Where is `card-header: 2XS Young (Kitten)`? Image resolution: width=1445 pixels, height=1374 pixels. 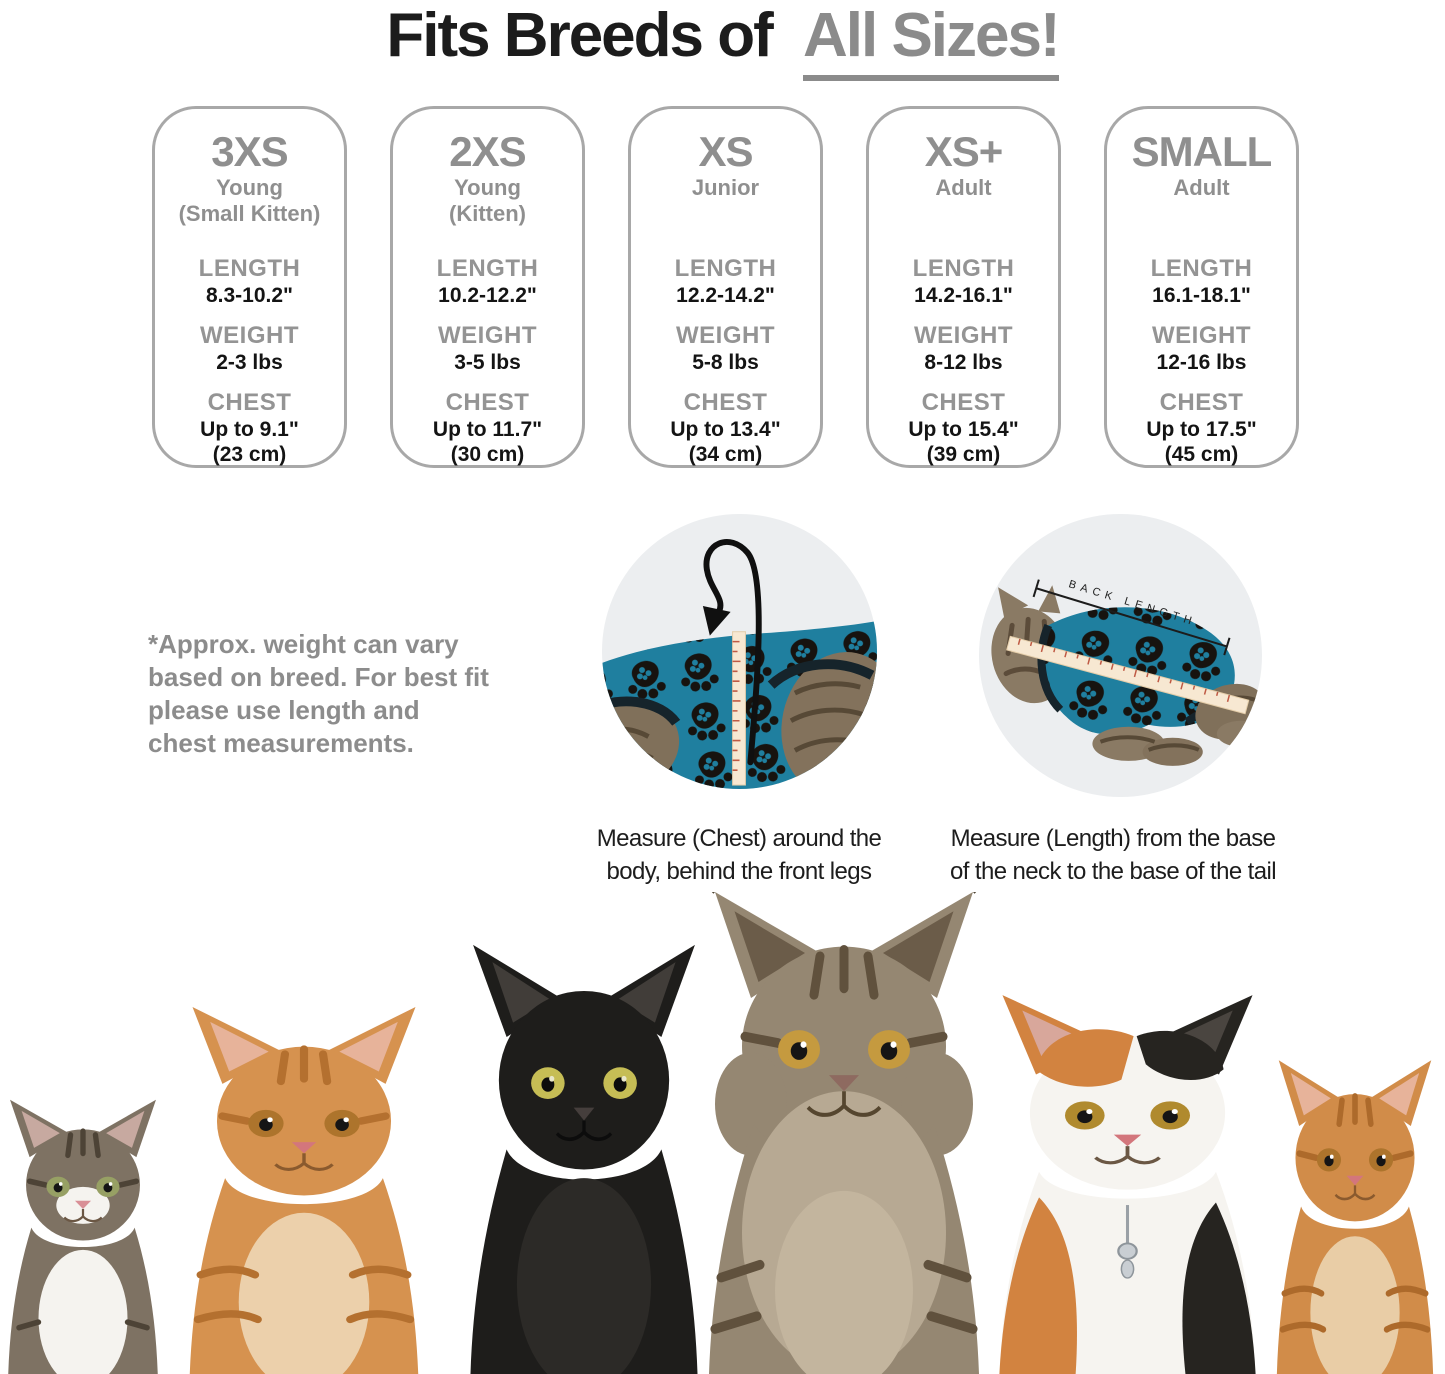 card-header: 2XS Young (Kitten) is located at coordinates (487, 185).